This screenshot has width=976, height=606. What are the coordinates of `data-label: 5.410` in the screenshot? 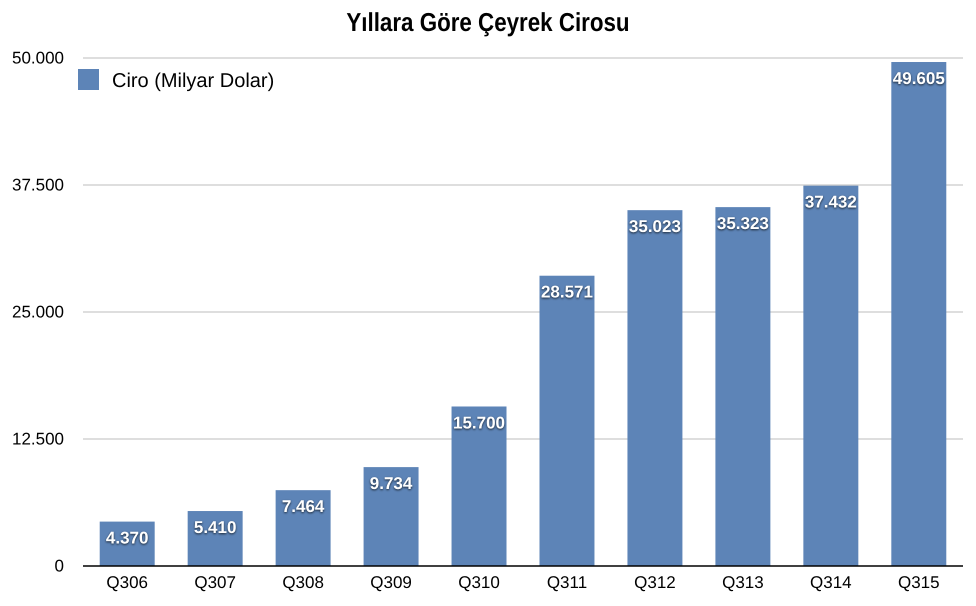 It's located at (215, 528).